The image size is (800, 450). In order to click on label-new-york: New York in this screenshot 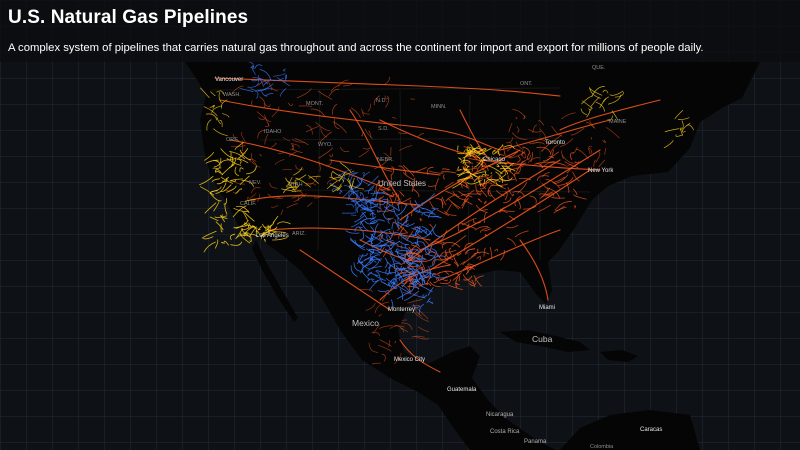, I will do `click(601, 171)`.